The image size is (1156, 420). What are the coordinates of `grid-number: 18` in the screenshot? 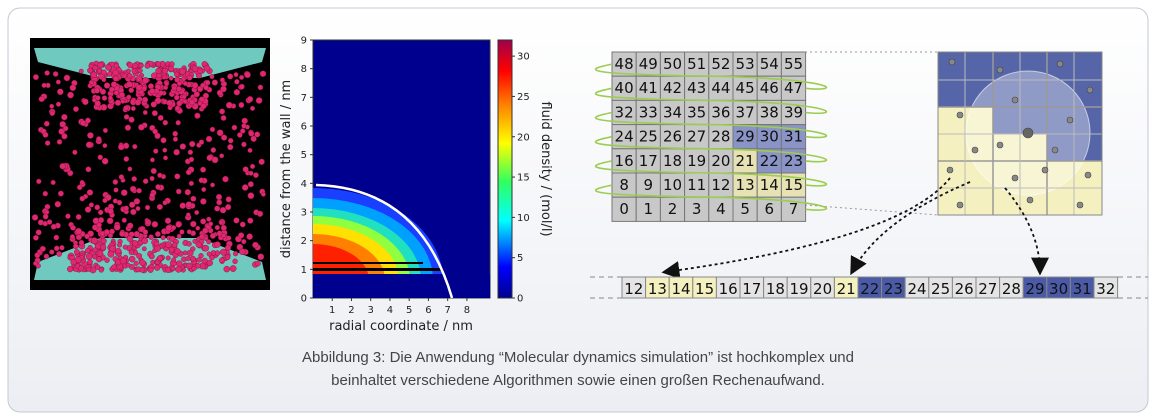 It's located at (672, 161).